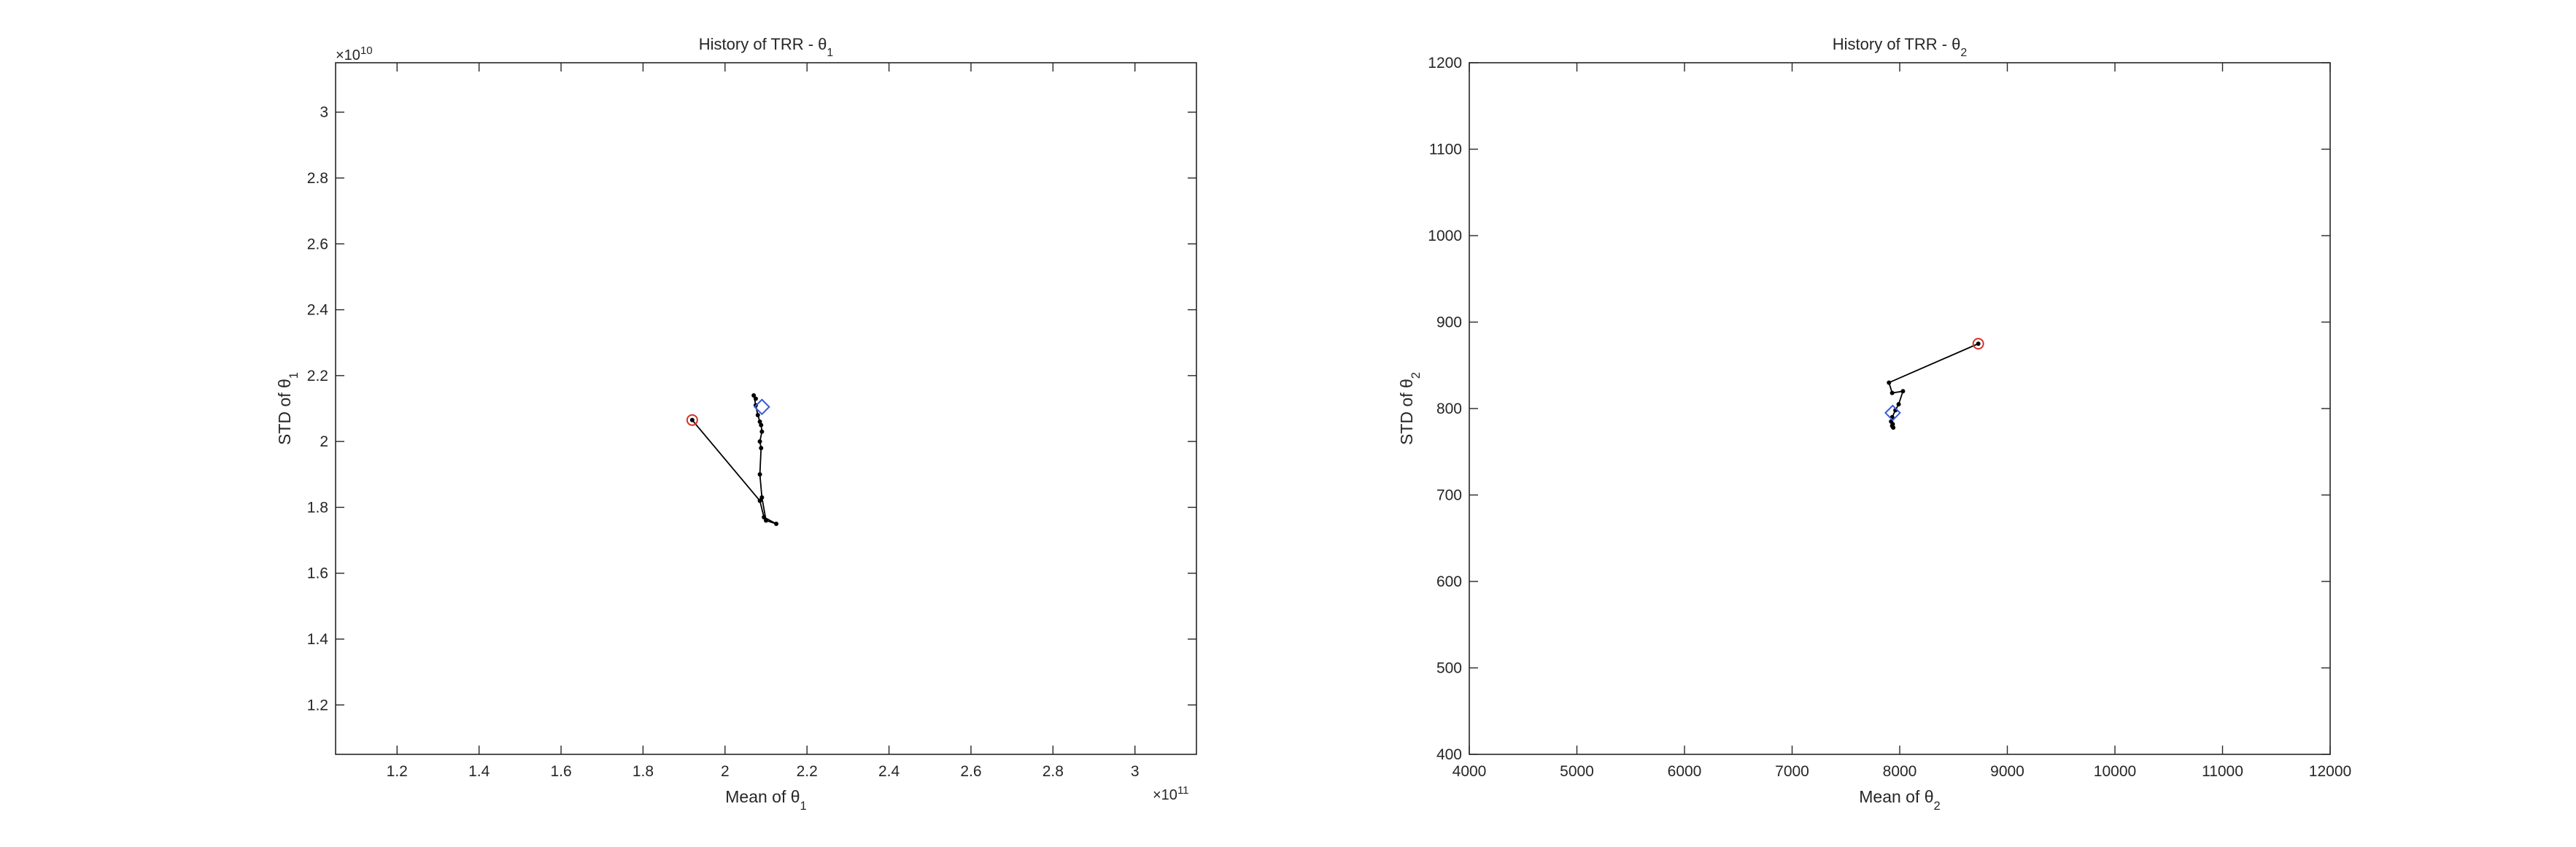  Describe the element at coordinates (1445, 236) in the screenshot. I see `y-tick-label: 1000` at that location.